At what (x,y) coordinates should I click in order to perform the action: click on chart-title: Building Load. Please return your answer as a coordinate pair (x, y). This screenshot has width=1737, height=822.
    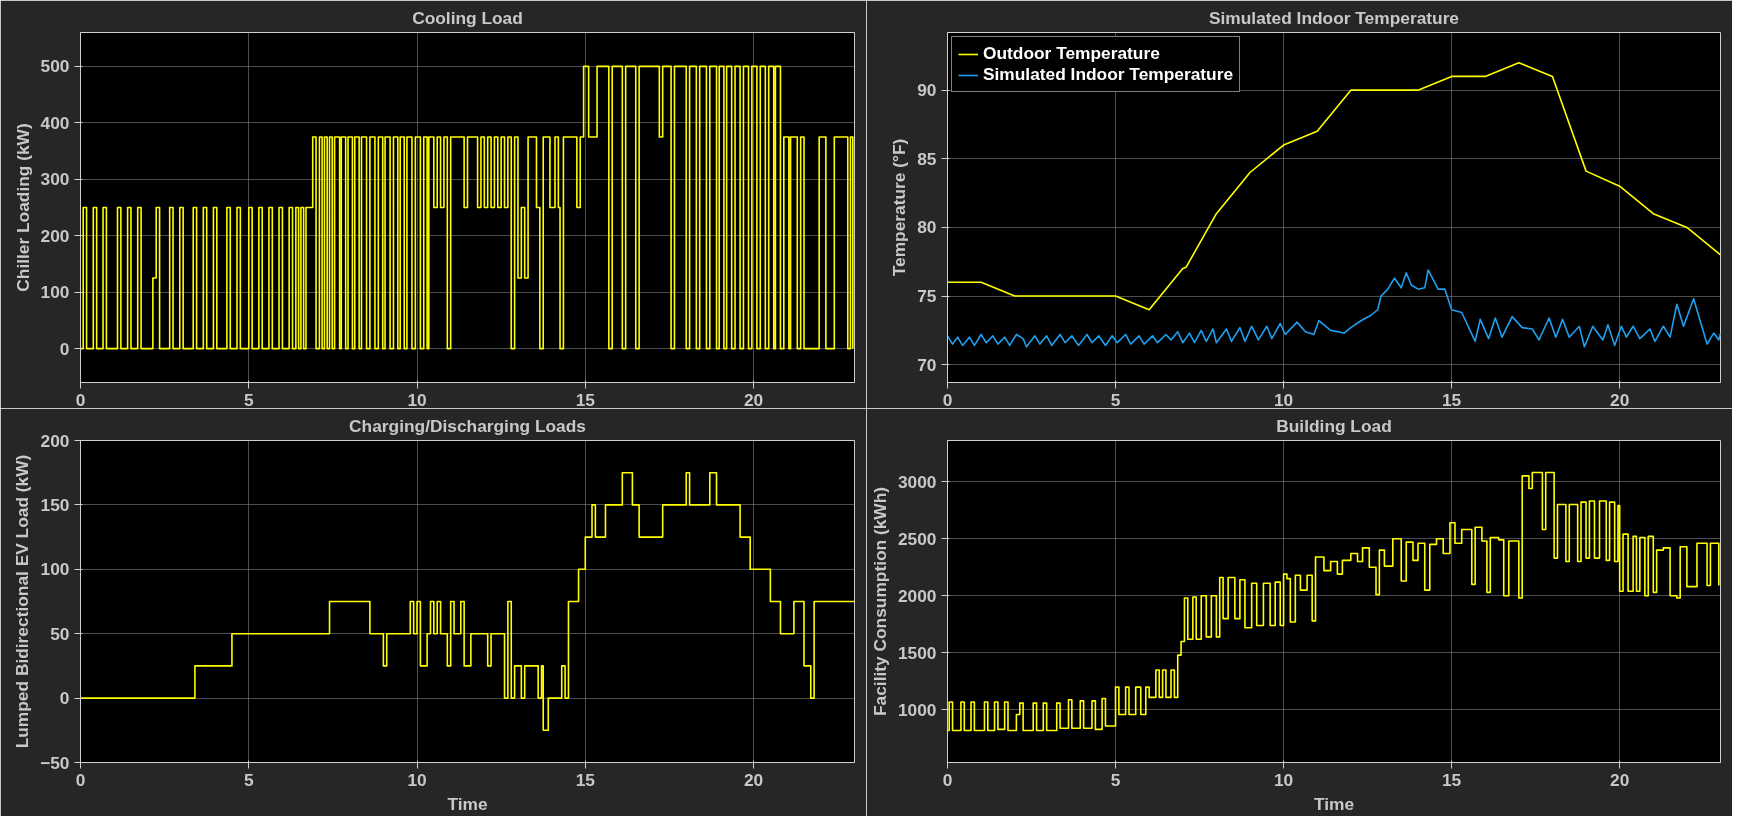
    Looking at the image, I should click on (1334, 425).